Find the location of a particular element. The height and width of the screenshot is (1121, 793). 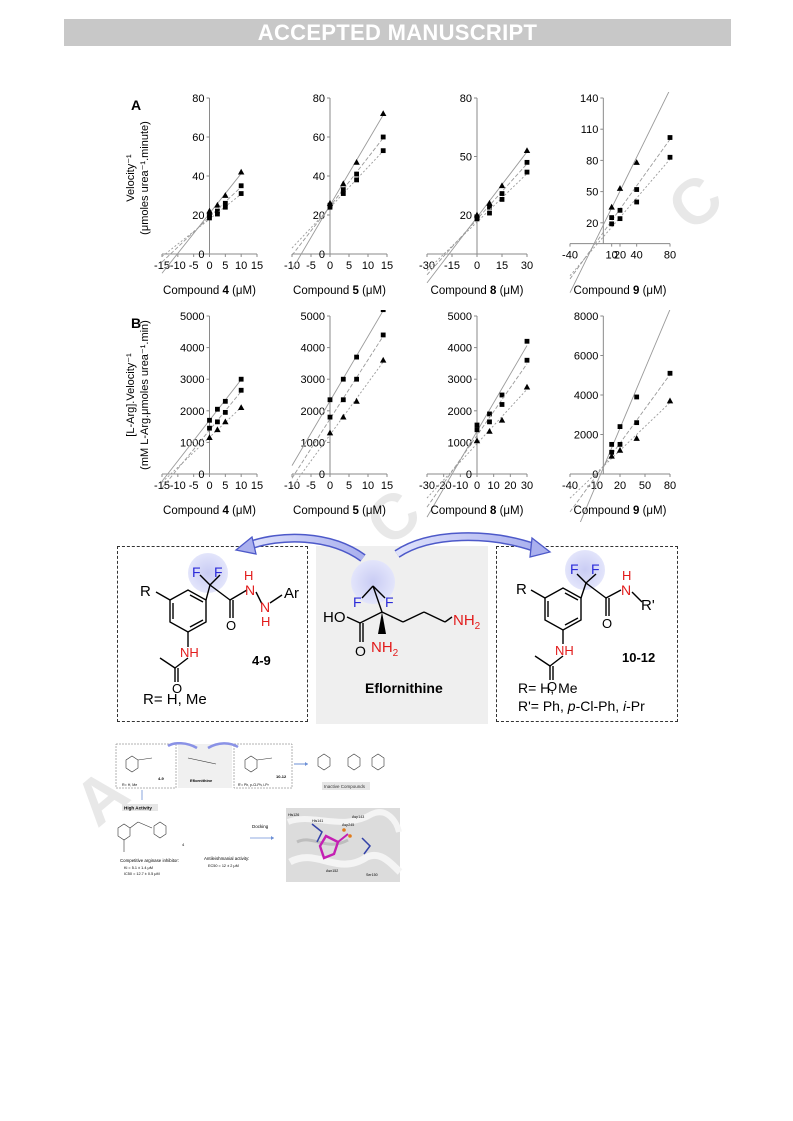

left-r-definition: R= H, Me is located at coordinates (175, 699).